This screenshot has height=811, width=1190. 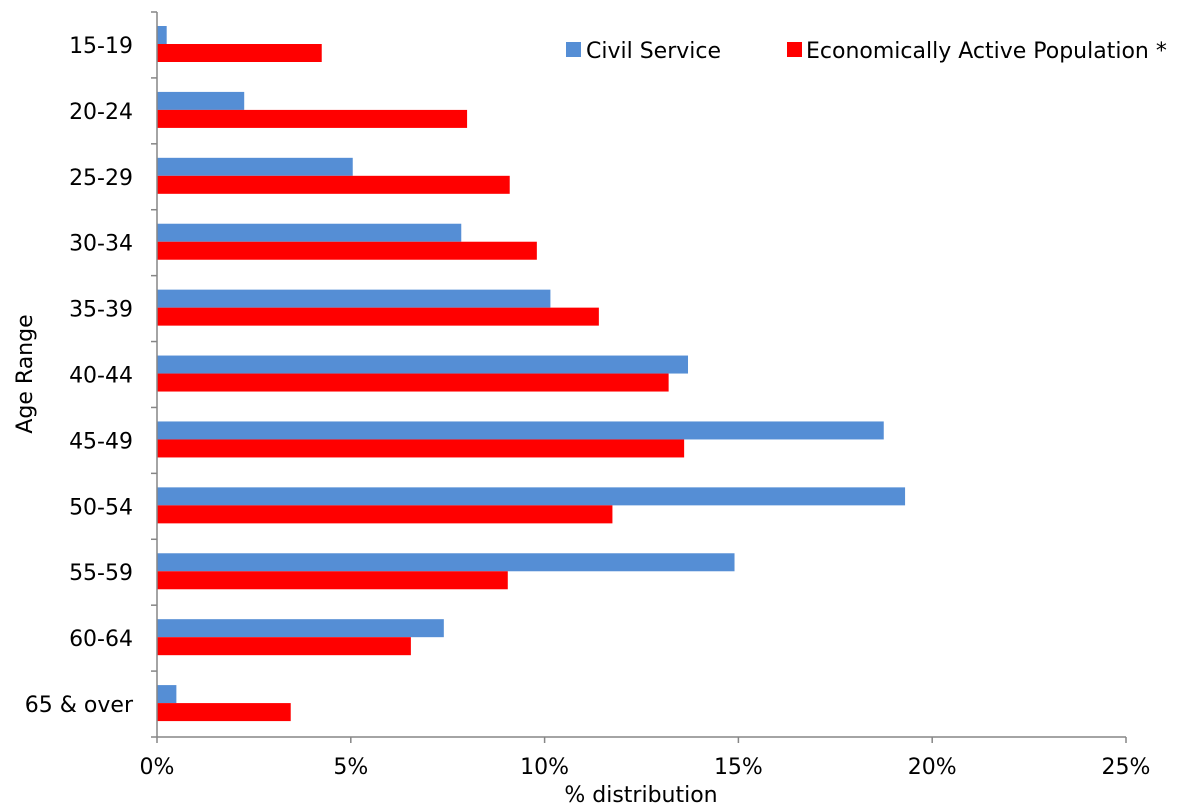 What do you see at coordinates (738, 767) in the screenshot?
I see `x-tick-label: 15%` at bounding box center [738, 767].